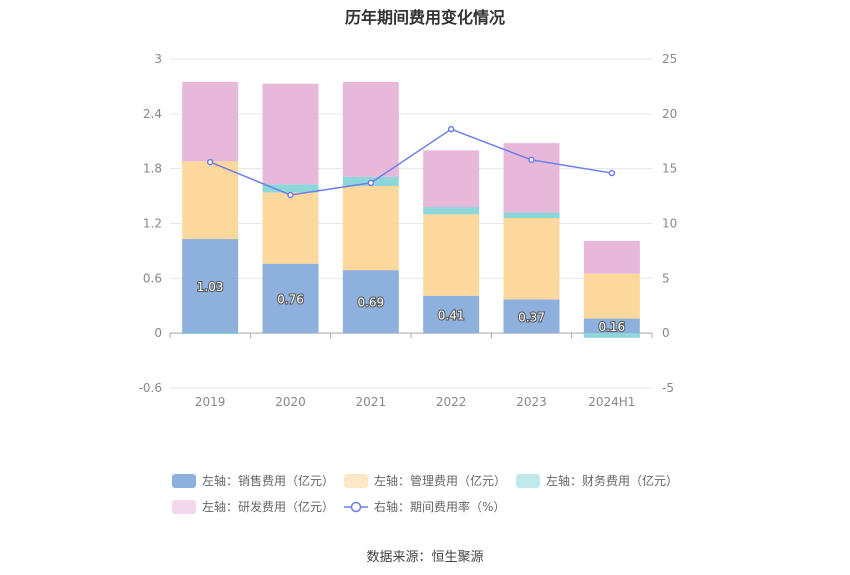  Describe the element at coordinates (440, 507) in the screenshot. I see `legend-label-rate: 右轴：期间费用率（%）` at that location.